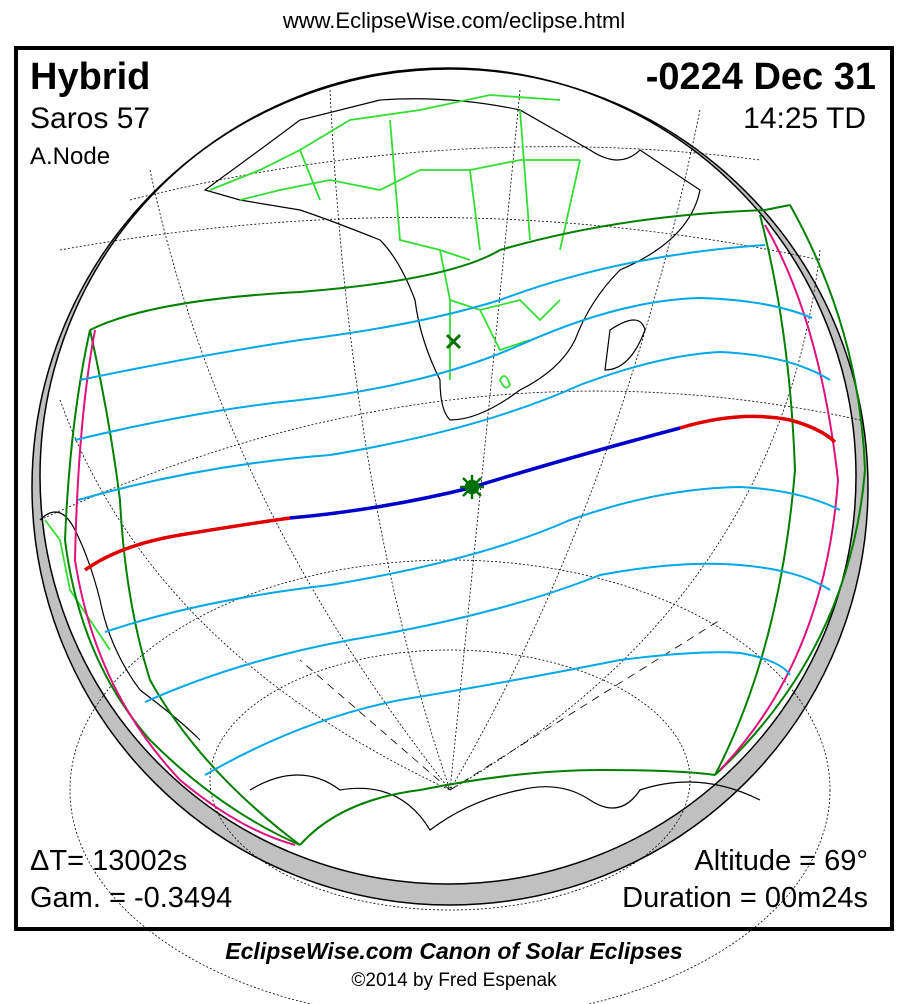  What do you see at coordinates (454, 951) in the screenshot?
I see `canon-title: EclipseWise.com Canon of Solar Eclipses` at bounding box center [454, 951].